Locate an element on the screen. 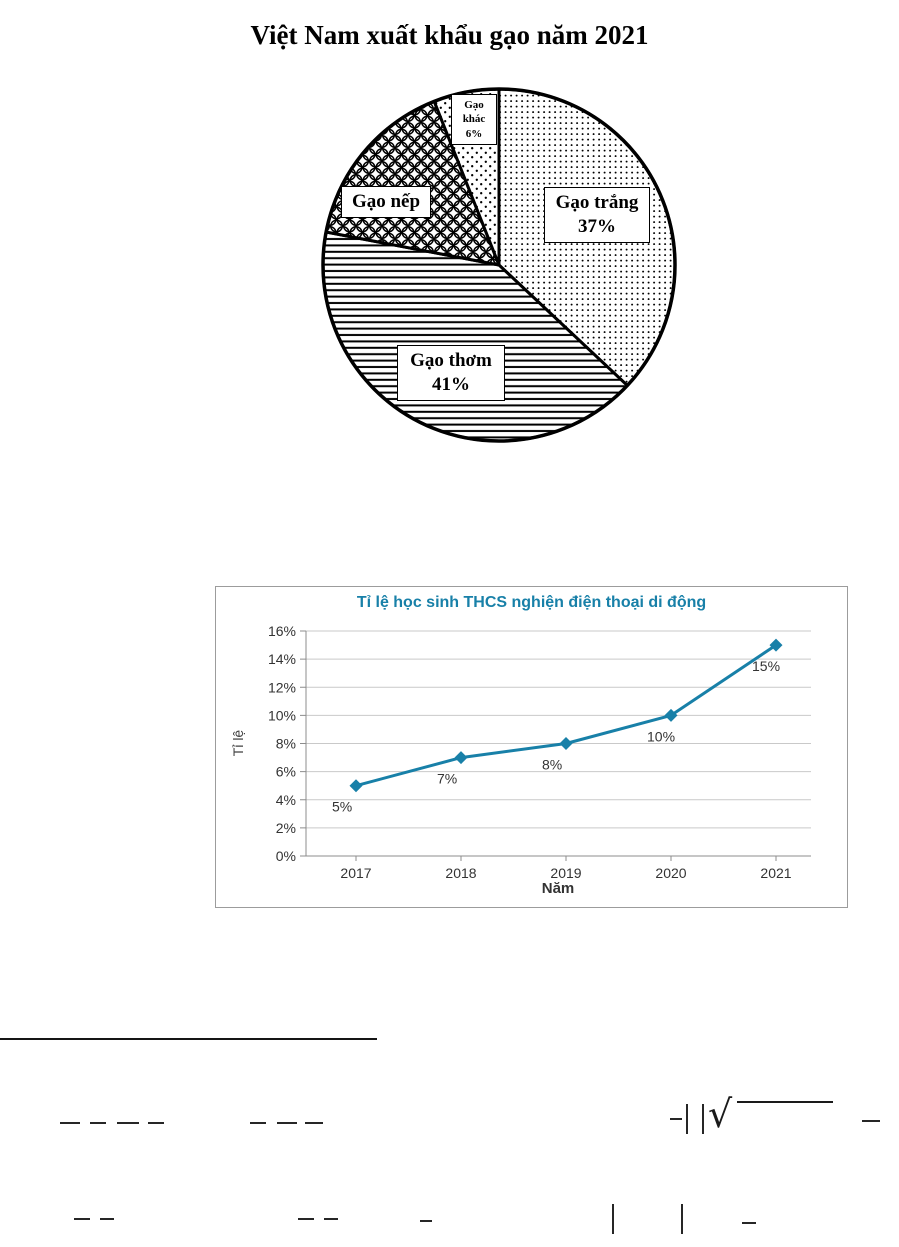 The height and width of the screenshot is (1247, 899). pie-label-text: Gạo khác is located at coordinates (474, 112).